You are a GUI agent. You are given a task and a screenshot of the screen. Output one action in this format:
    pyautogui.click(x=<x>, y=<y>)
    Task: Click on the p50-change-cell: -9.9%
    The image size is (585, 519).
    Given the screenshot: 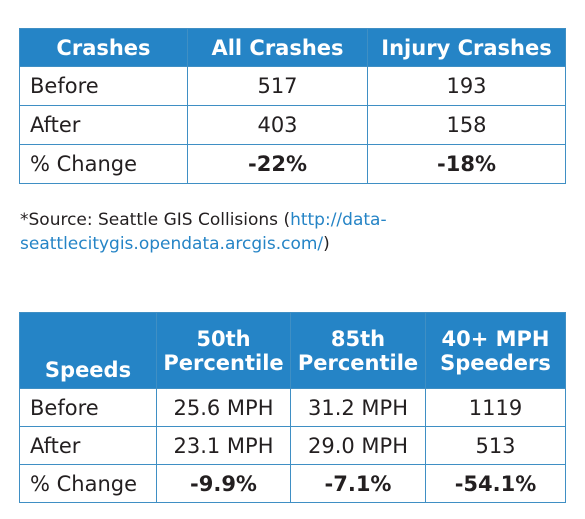 What is the action you would take?
    pyautogui.click(x=223, y=483)
    